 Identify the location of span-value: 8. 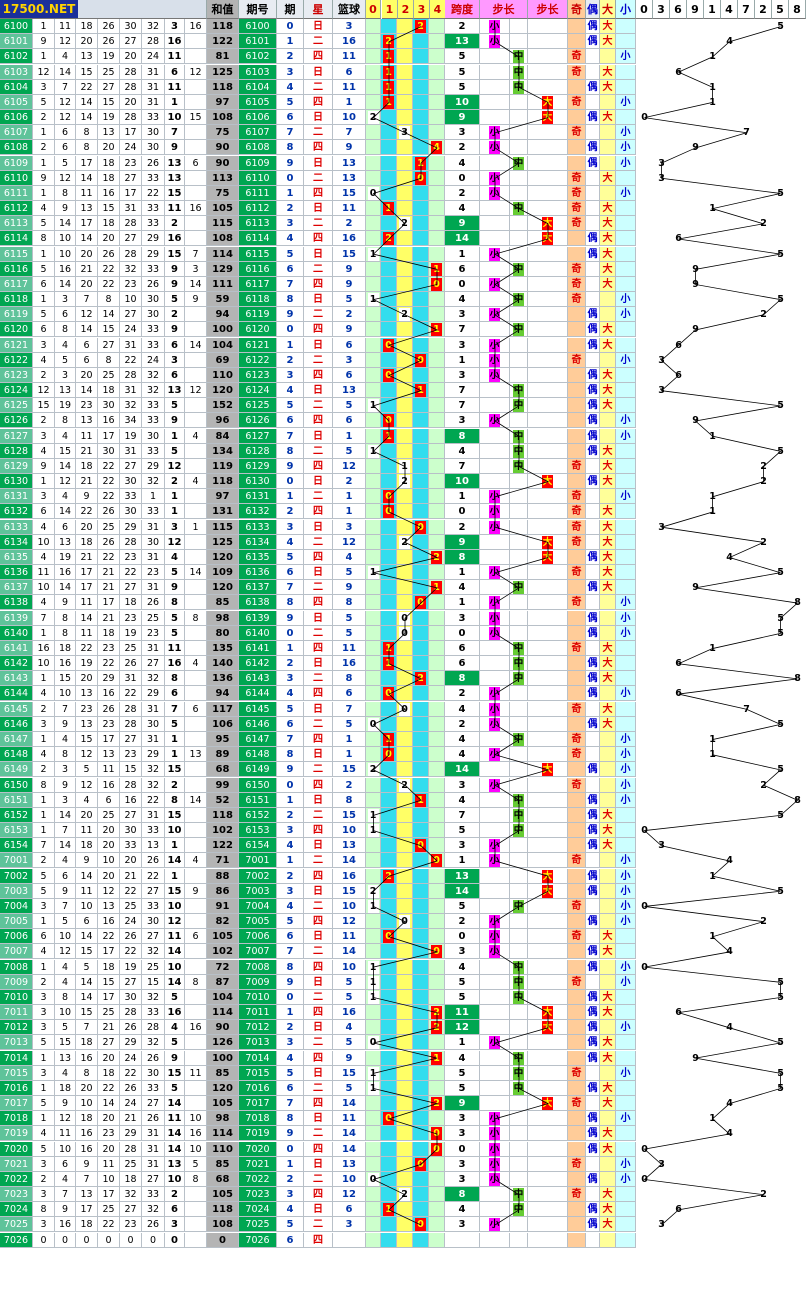
(462, 436).